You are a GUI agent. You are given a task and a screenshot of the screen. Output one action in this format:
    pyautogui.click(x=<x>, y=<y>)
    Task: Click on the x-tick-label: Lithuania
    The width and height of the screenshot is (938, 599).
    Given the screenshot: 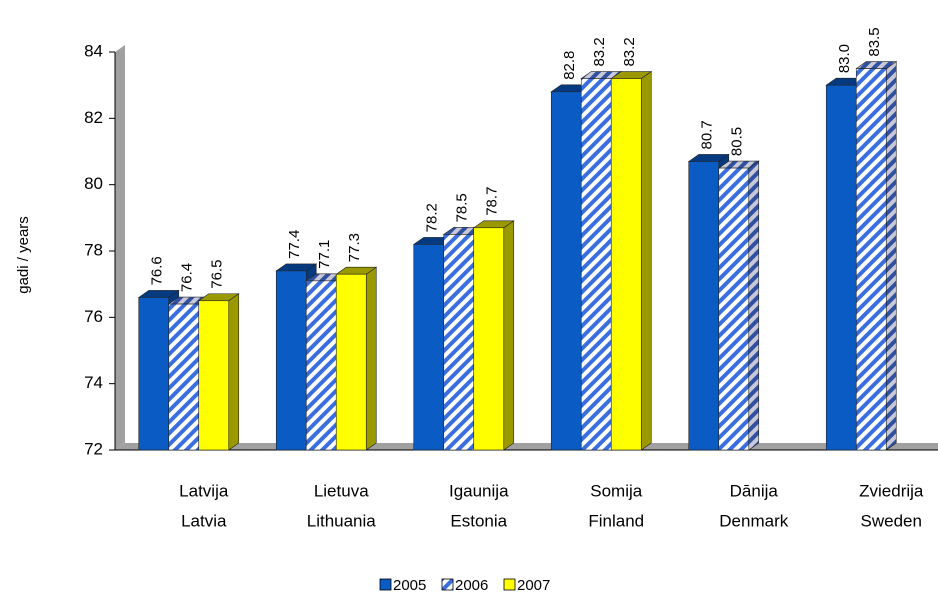 What is the action you would take?
    pyautogui.click(x=342, y=520)
    